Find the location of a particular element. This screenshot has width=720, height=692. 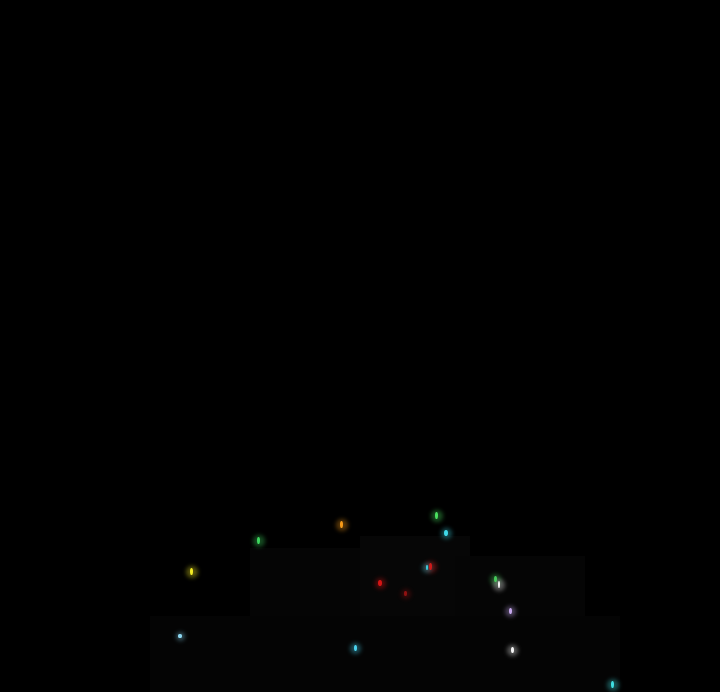

yellow-light is located at coordinates (191, 571).